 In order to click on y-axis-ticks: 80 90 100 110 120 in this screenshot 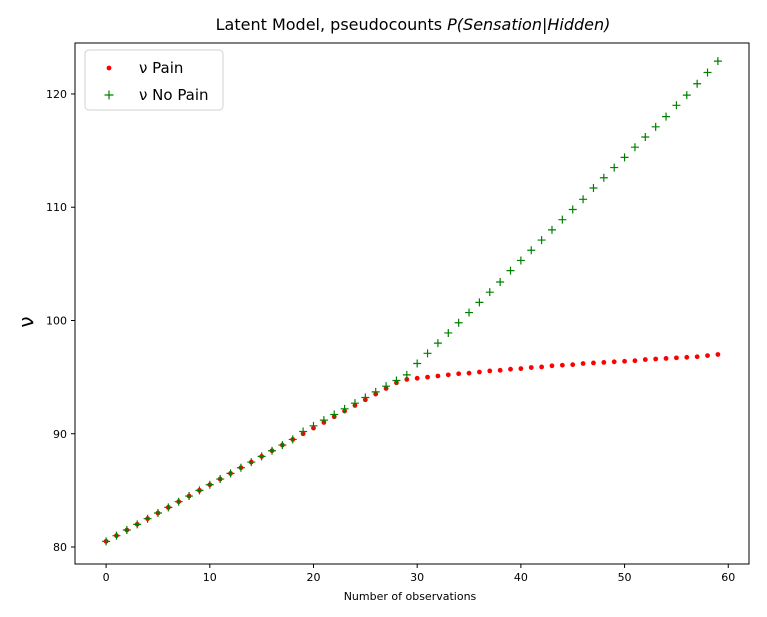, I will do `click(60, 321)`.